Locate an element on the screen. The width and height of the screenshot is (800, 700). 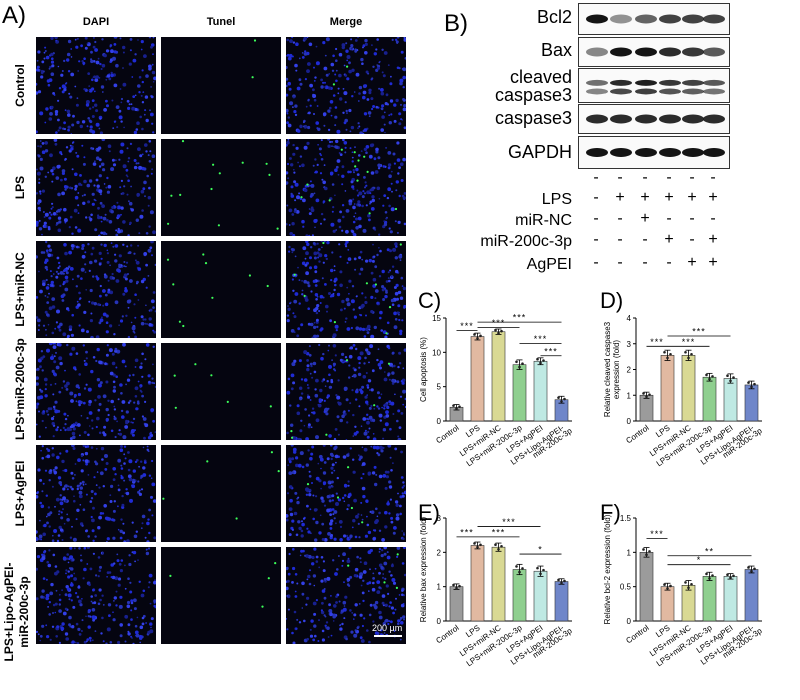
scale-bar-label: 200 μm is located at coordinates (387, 628).